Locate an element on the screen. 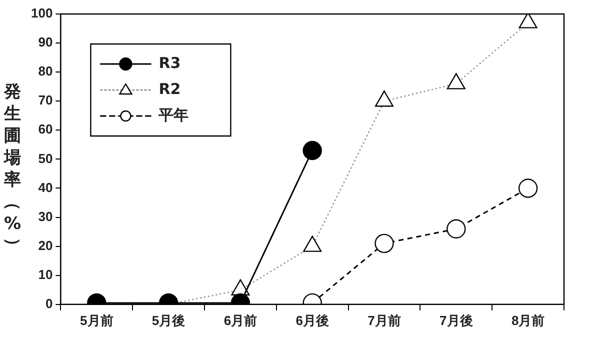 Image resolution: width=600 pixels, height=338 pixels. y-tick-label: 100 is located at coordinates (41, 13).